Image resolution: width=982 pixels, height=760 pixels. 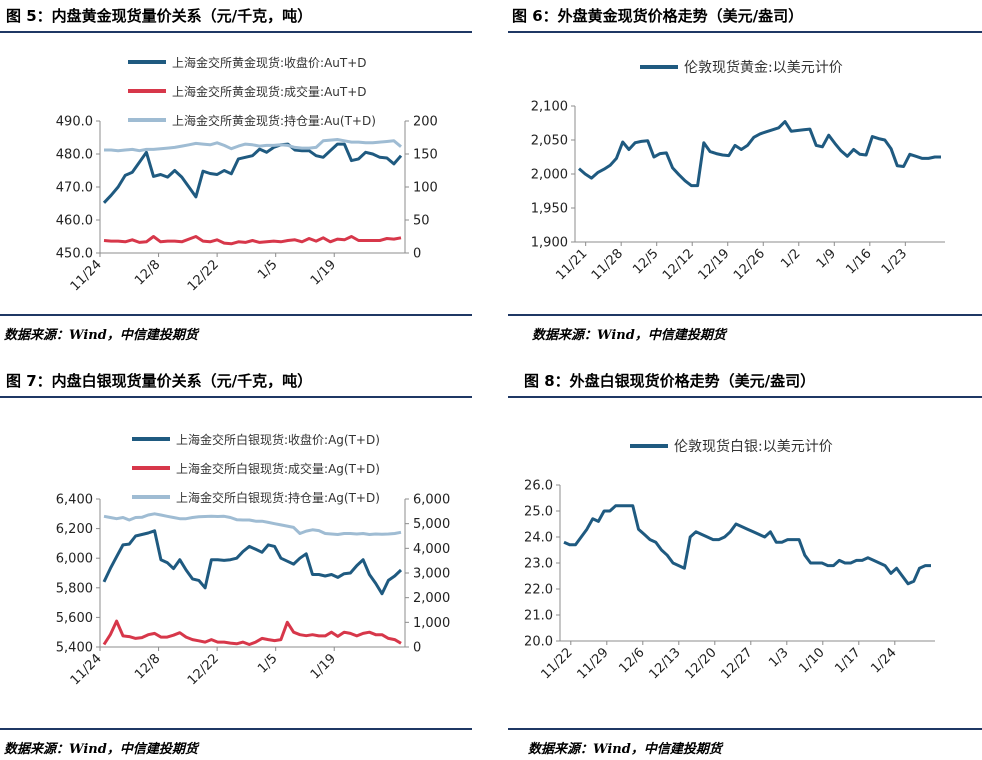 I want to click on p4-y-left-tick-label: 22.0, so click(x=538, y=590).